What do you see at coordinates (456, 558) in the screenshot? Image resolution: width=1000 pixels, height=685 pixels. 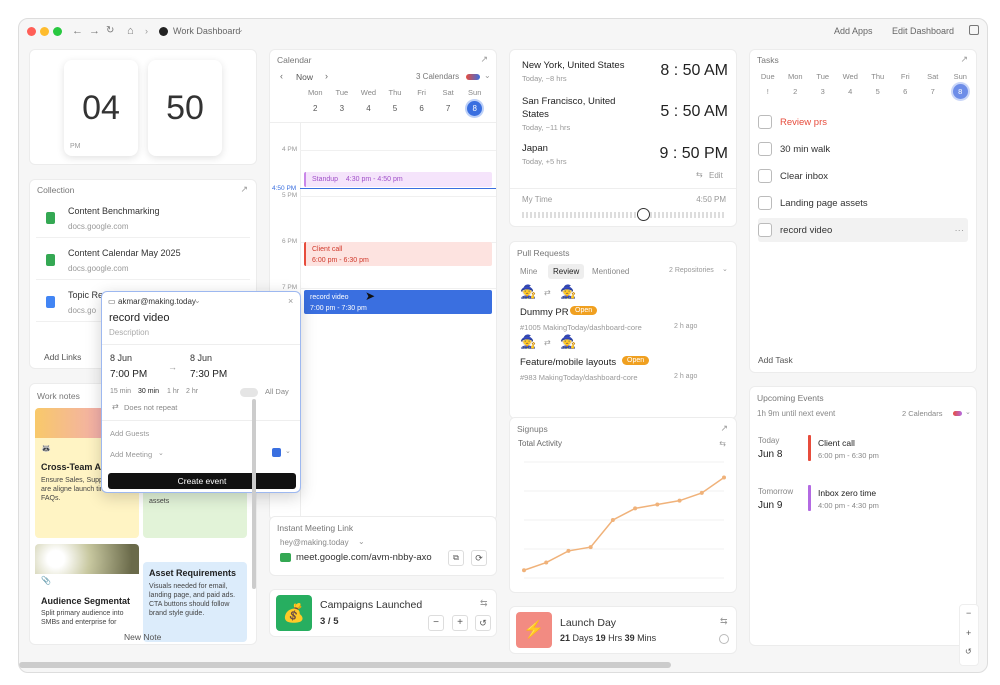 I see `copy-icon: ⧉` at bounding box center [456, 558].